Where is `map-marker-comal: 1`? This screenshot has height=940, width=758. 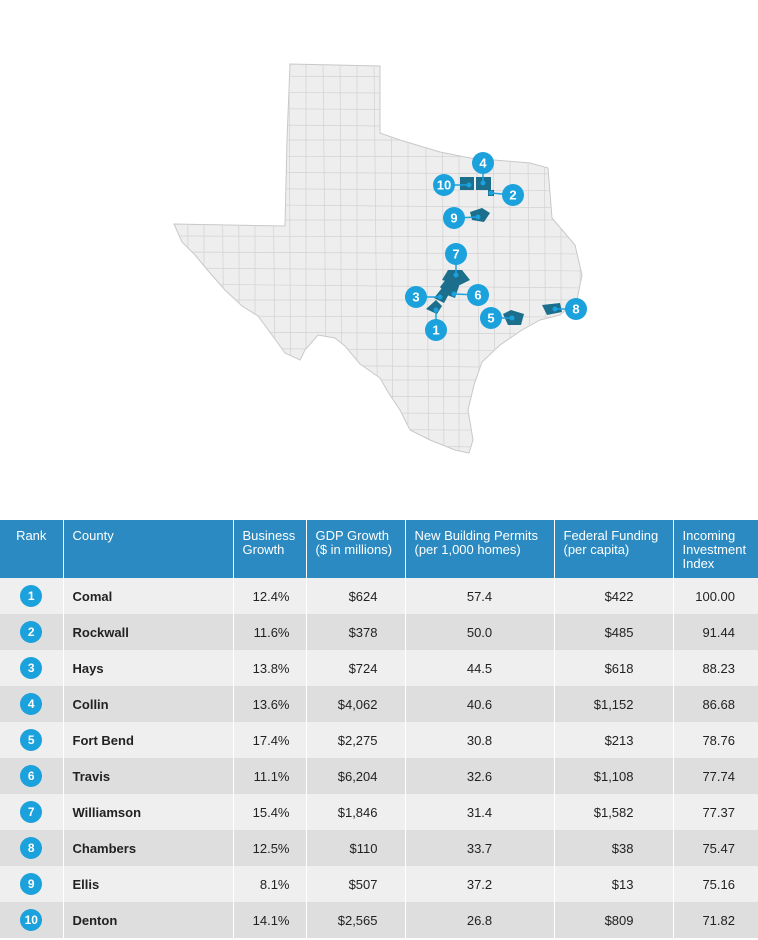
map-marker-comal: 1 is located at coordinates (436, 324).